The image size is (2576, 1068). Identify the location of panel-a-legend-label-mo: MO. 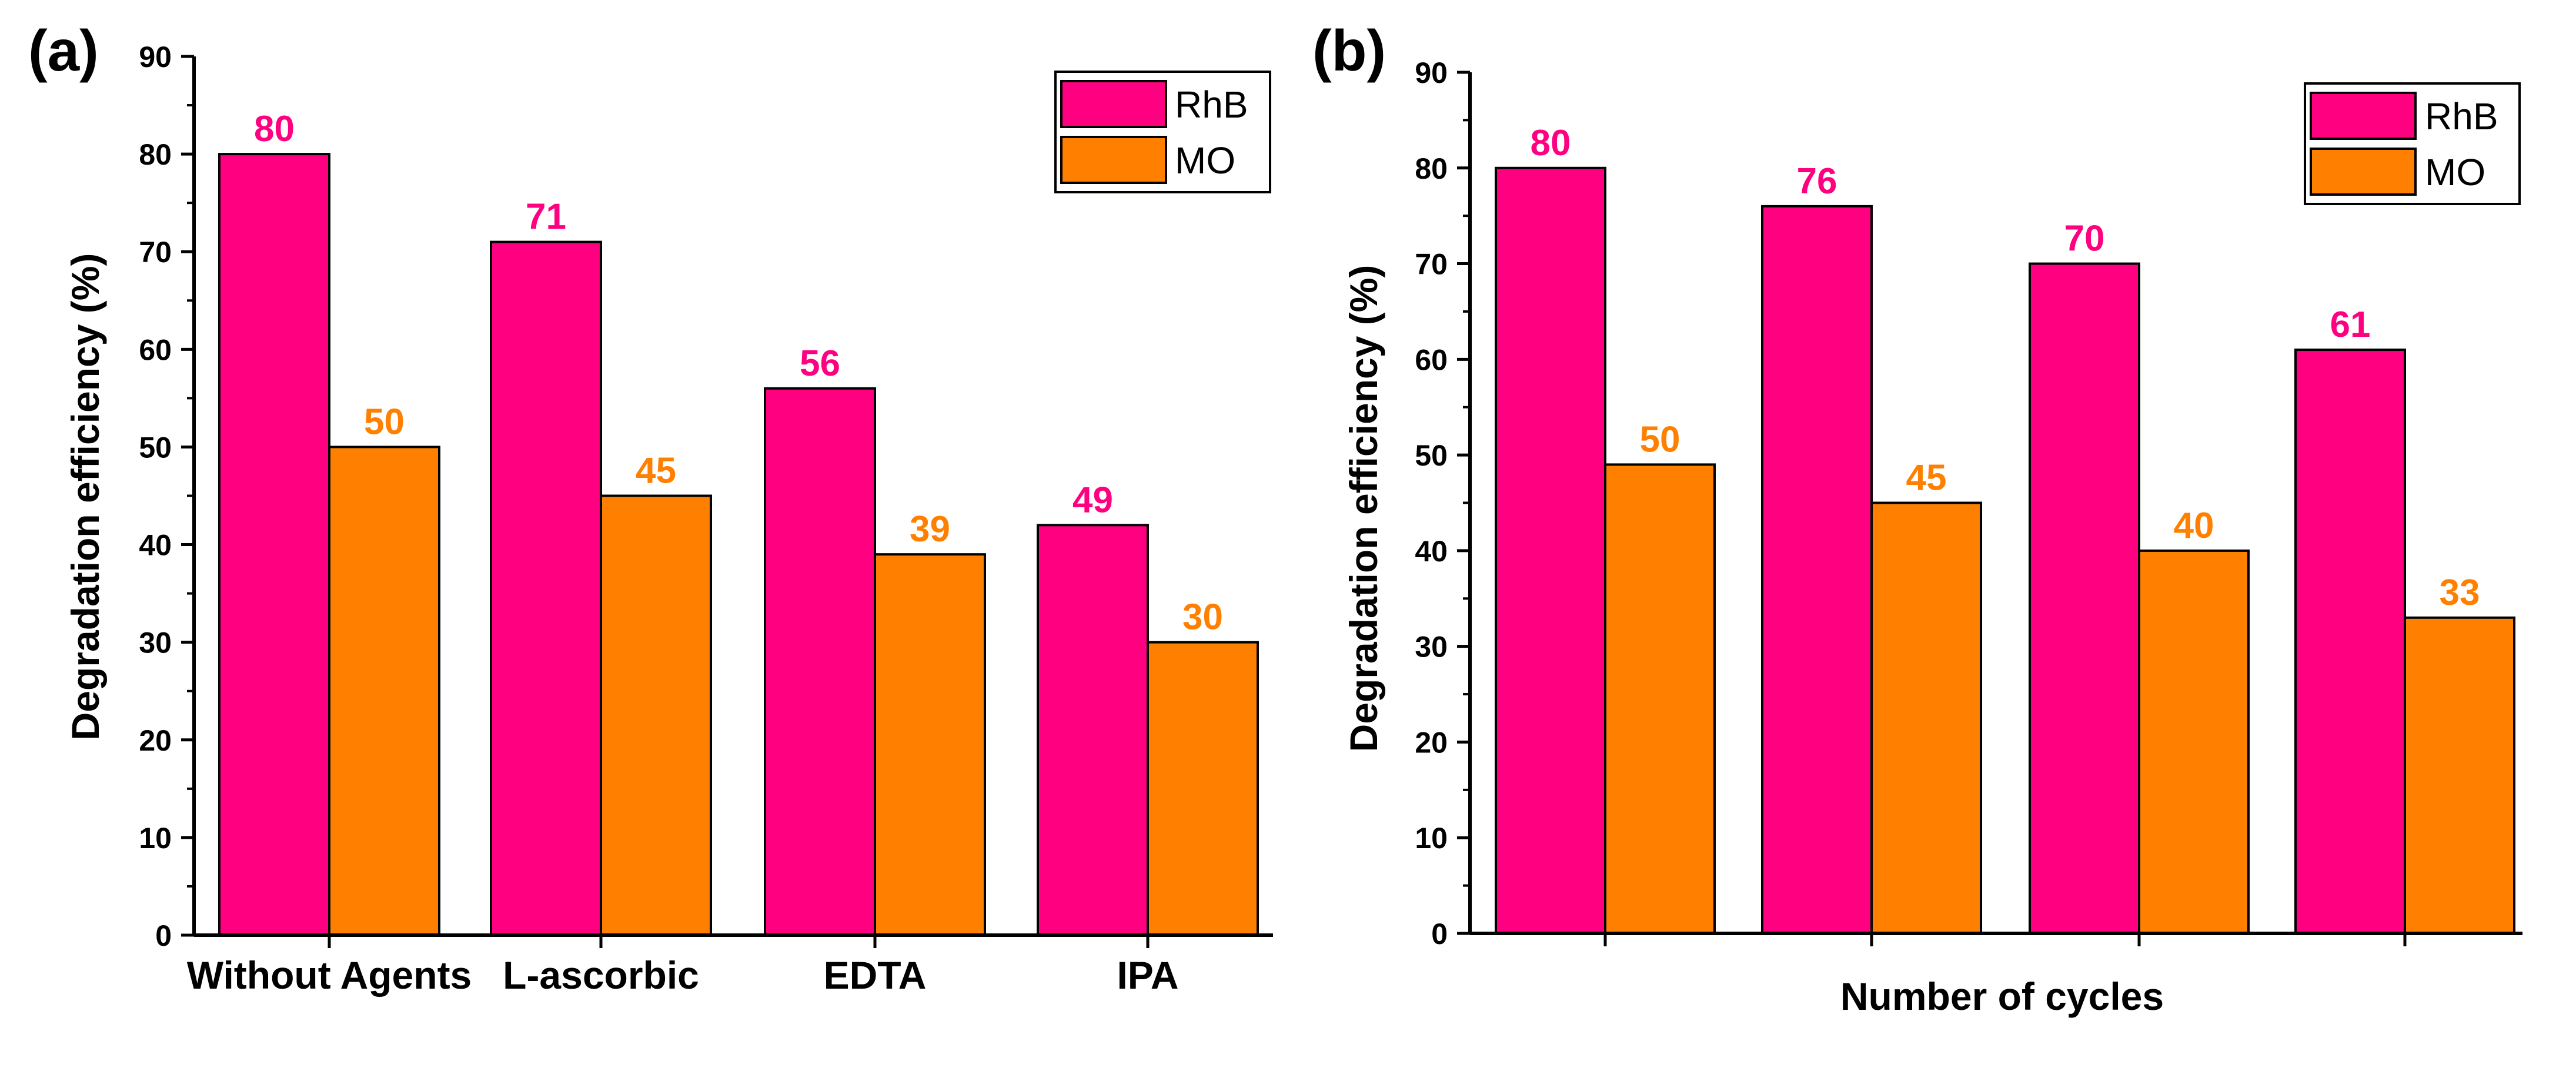
(1205, 160).